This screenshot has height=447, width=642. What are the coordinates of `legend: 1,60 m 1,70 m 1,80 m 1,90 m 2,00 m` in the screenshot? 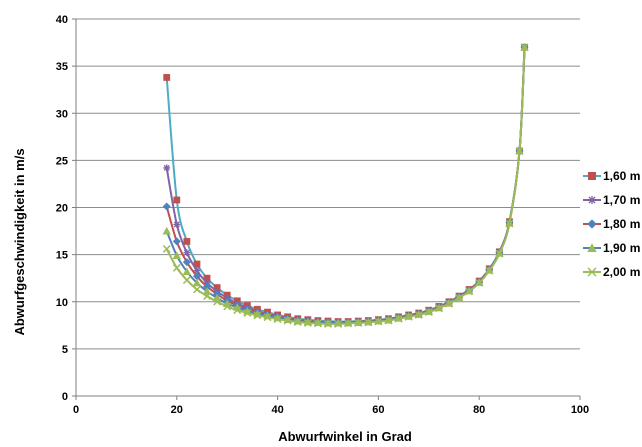 It's located at (611, 224).